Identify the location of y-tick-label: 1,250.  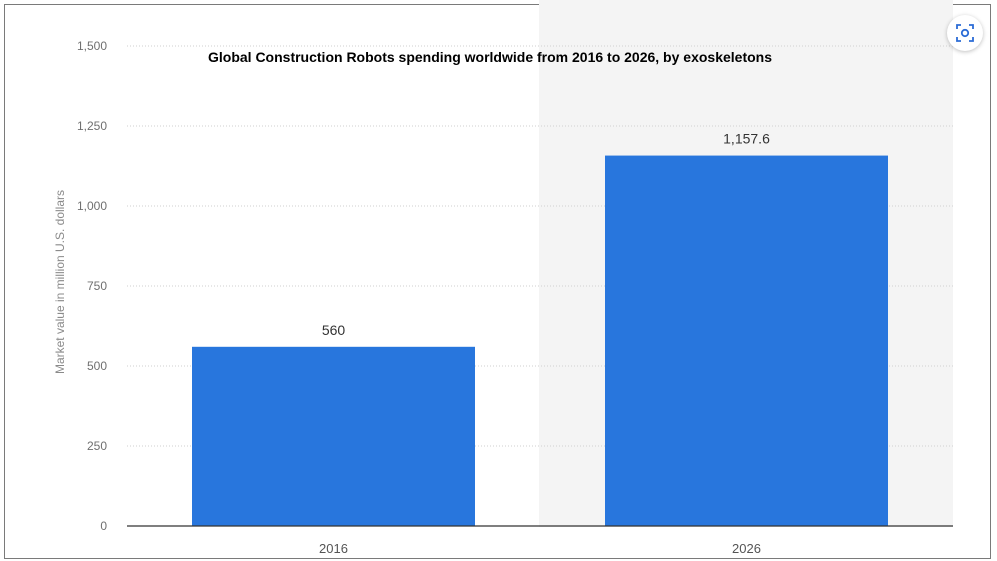
(92, 126).